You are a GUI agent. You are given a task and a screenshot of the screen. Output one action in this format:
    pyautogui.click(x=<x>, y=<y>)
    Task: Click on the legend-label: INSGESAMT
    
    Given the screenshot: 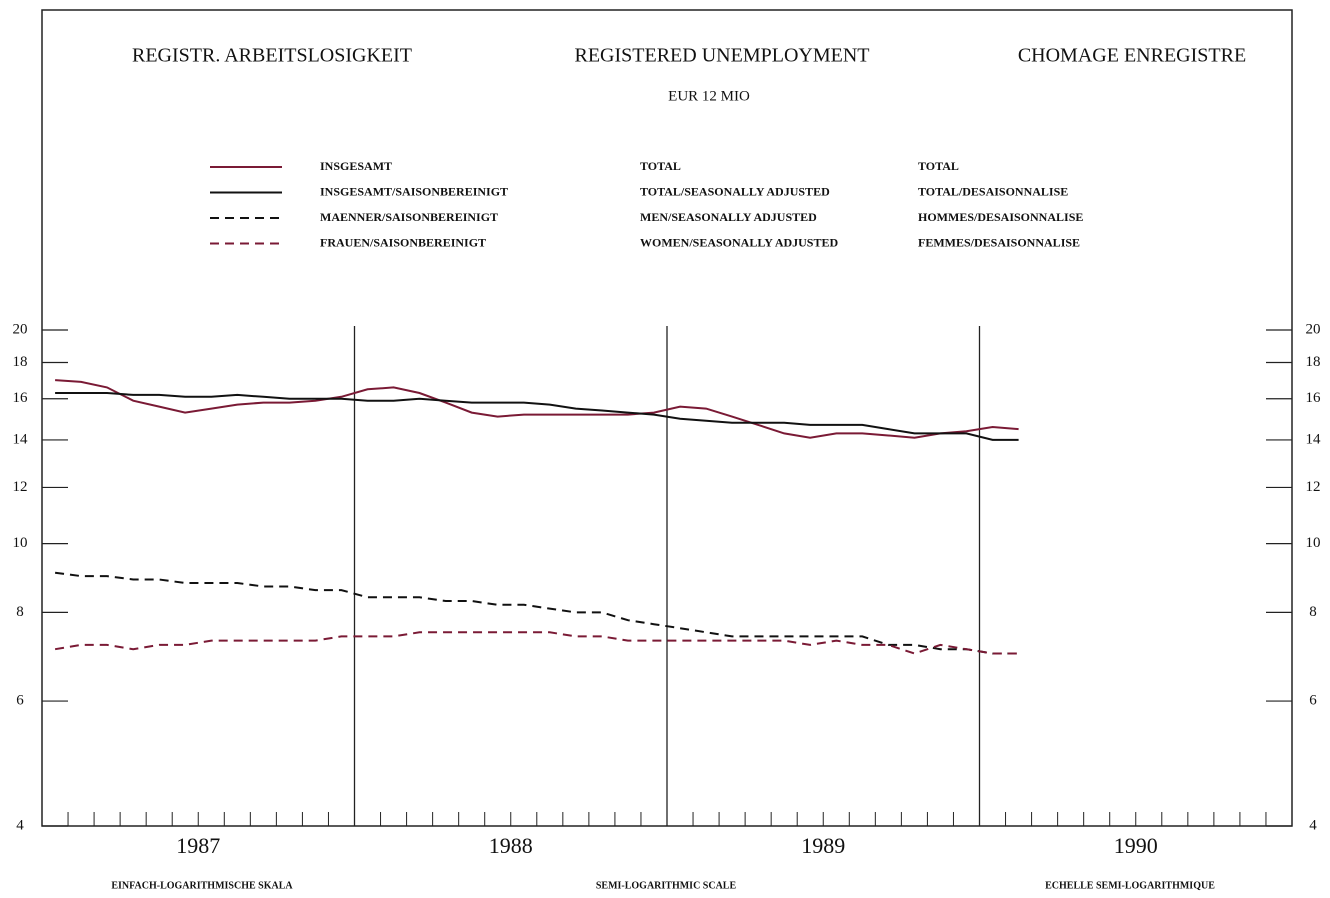 What is the action you would take?
    pyautogui.click(x=356, y=166)
    